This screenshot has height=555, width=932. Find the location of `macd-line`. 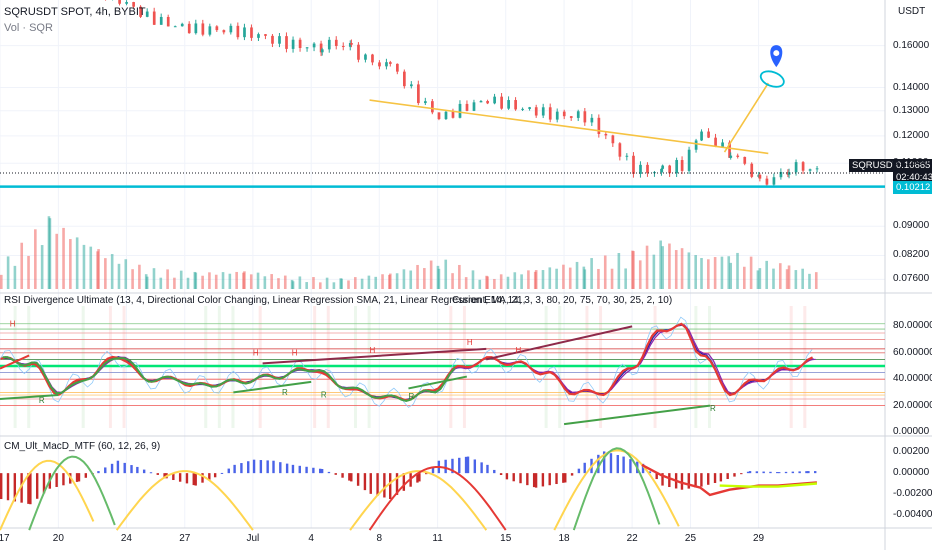

macd-line is located at coordinates (616, 489).